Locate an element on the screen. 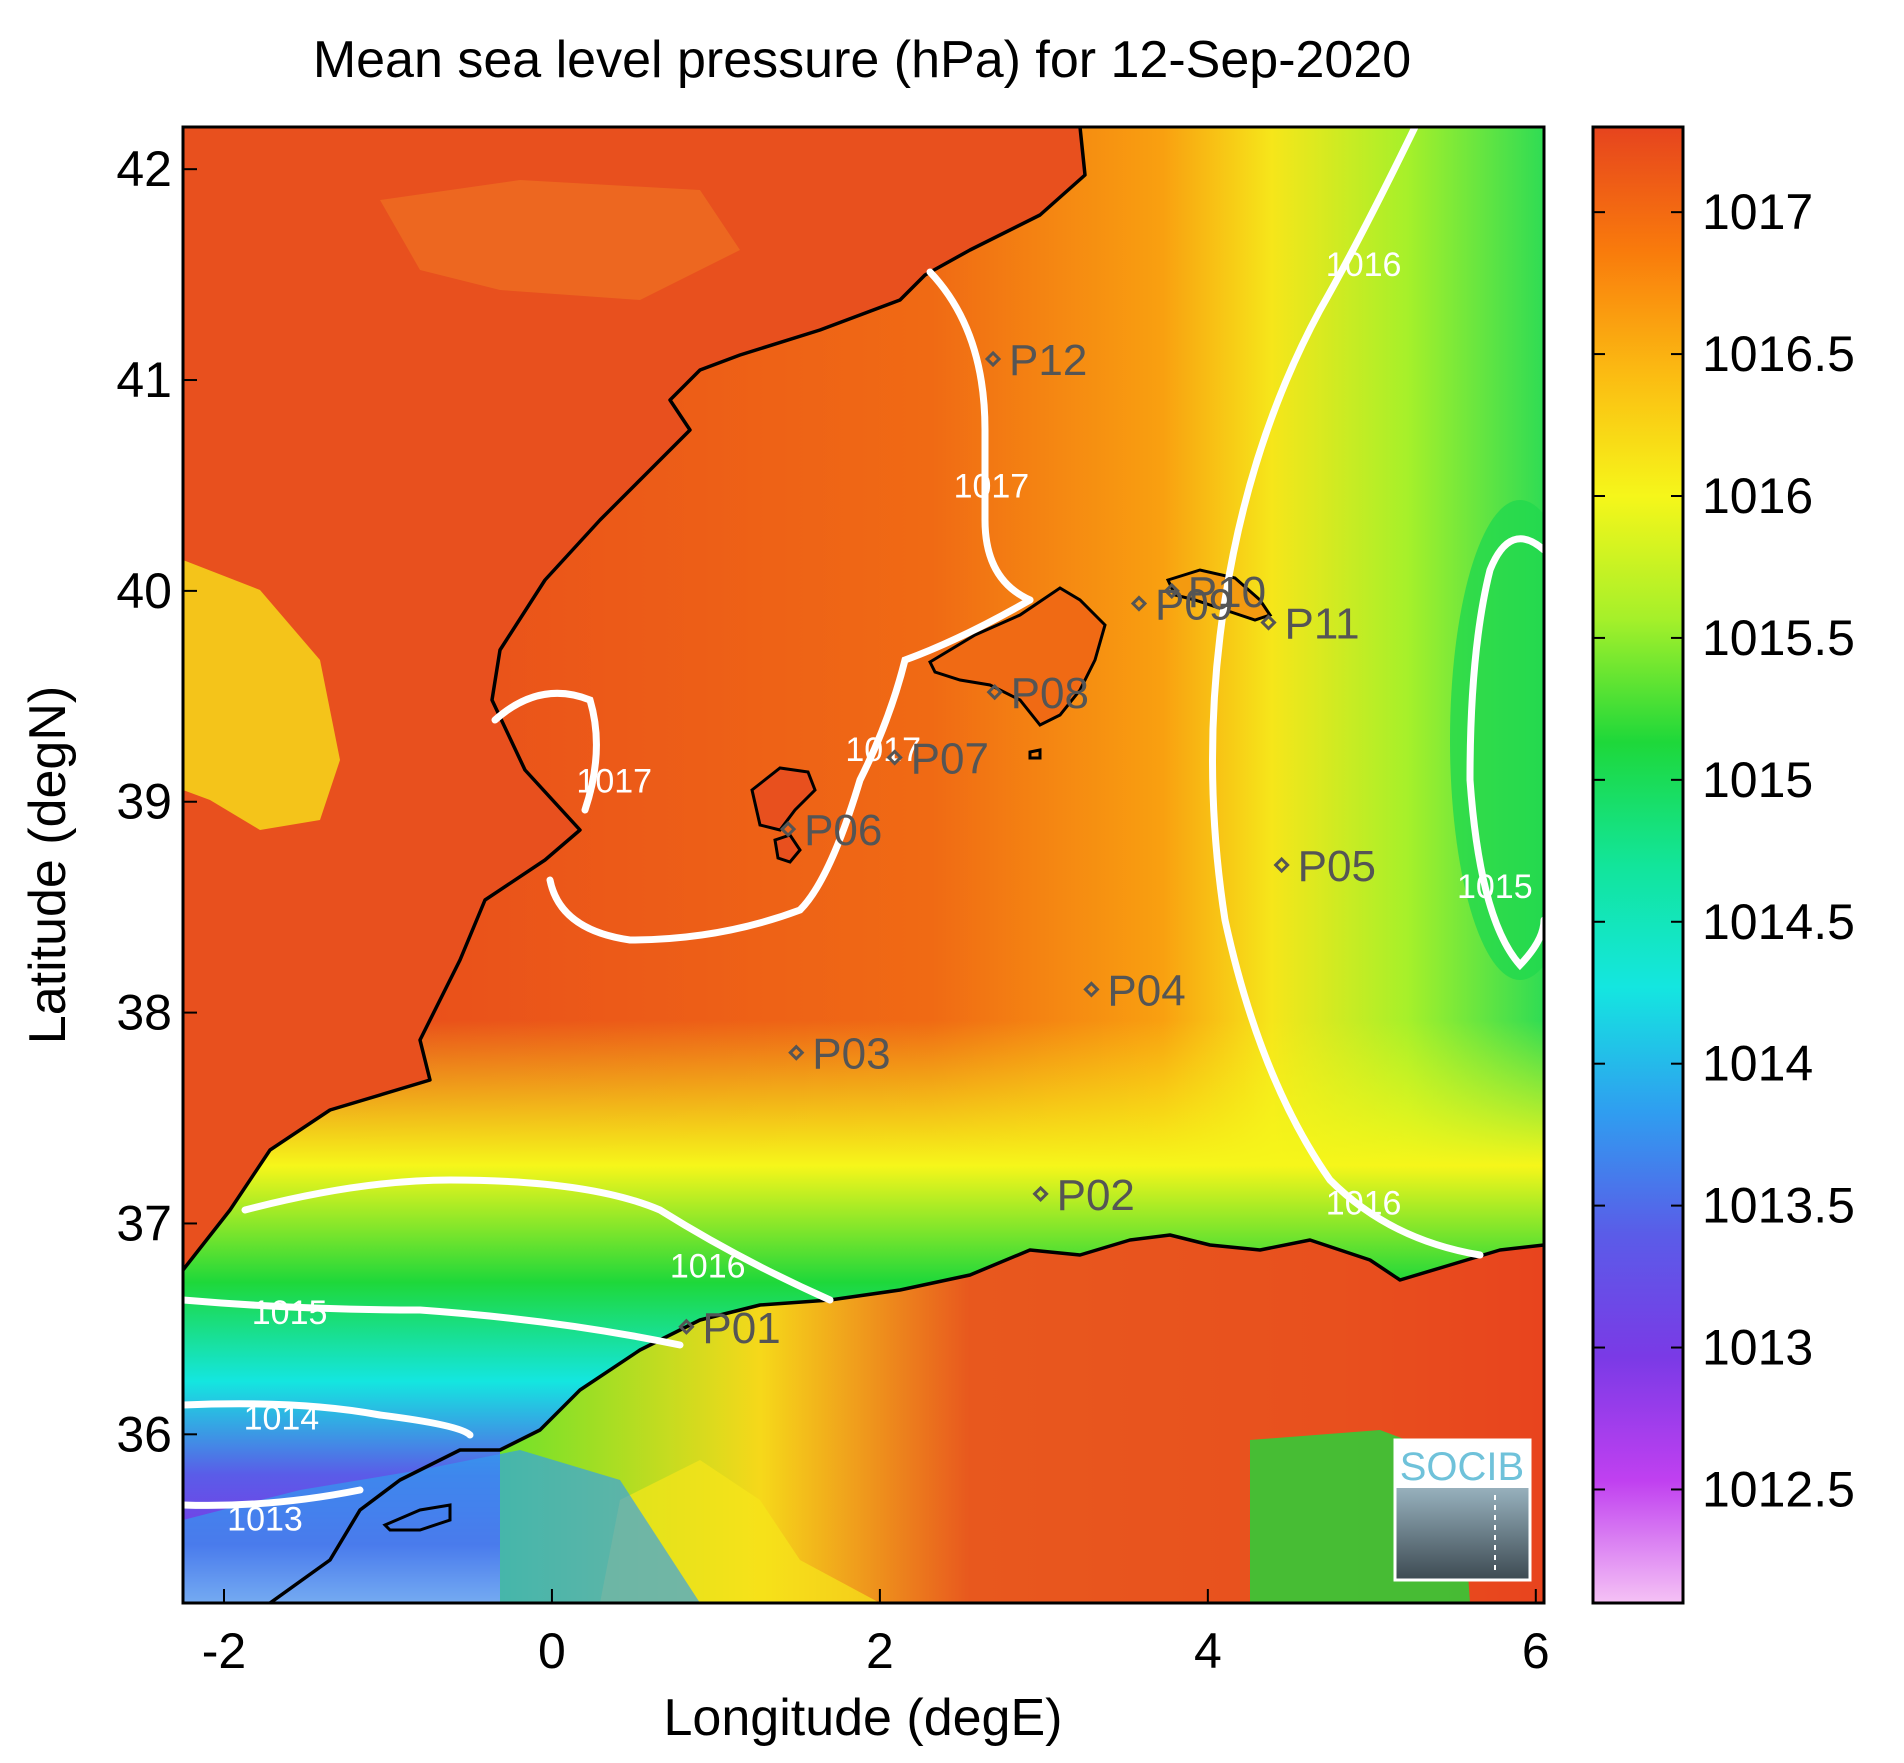 This screenshot has height=1763, width=1904. station-label: P11 is located at coordinates (1322, 624).